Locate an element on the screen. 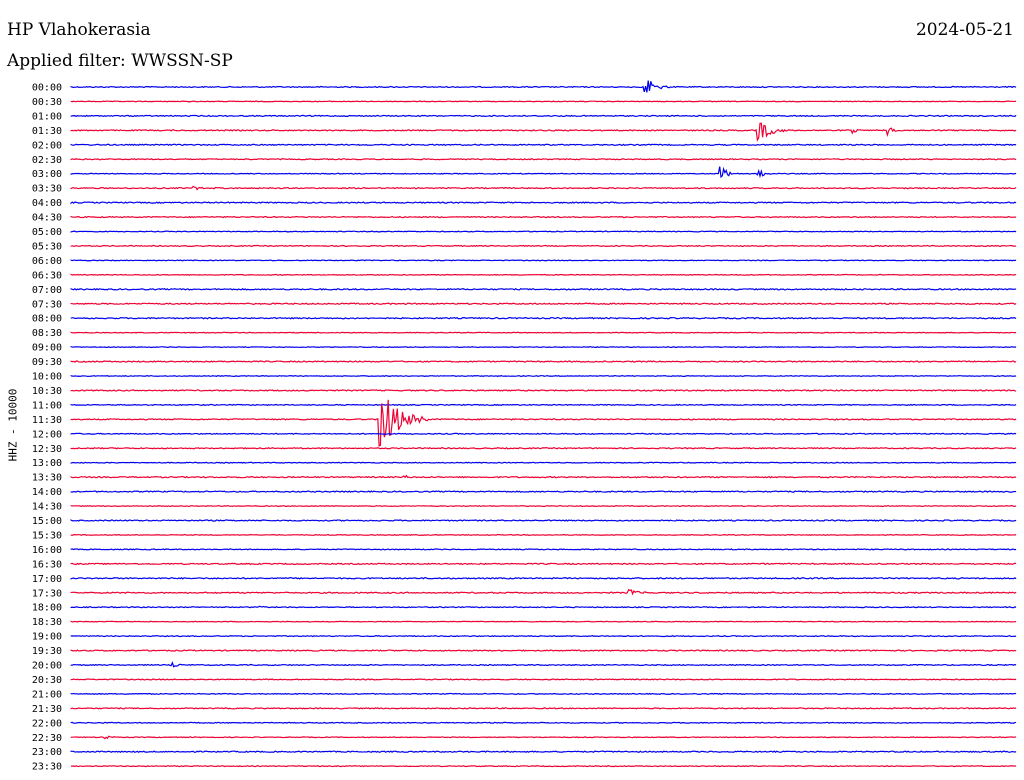  tick-label-1030: 10:30 is located at coordinates (47, 391).